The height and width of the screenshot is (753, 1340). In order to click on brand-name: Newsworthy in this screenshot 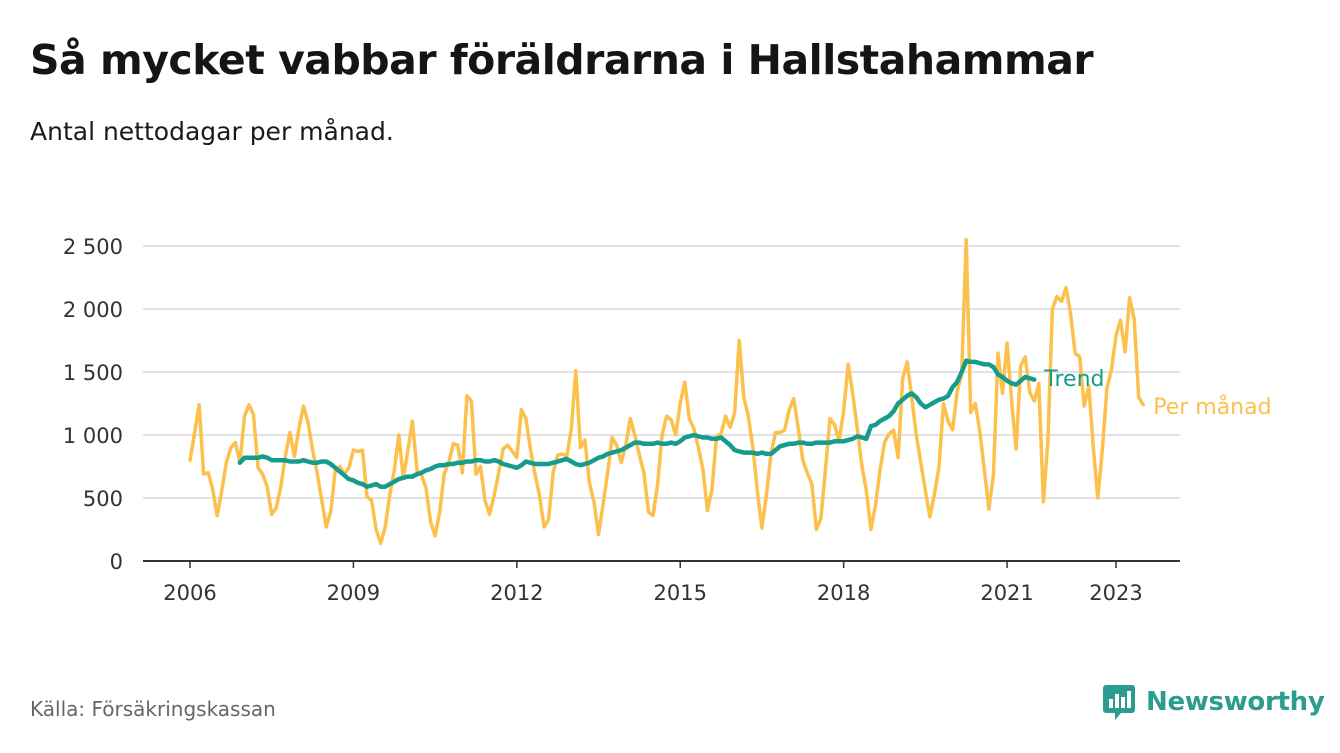, I will do `click(1235, 702)`.